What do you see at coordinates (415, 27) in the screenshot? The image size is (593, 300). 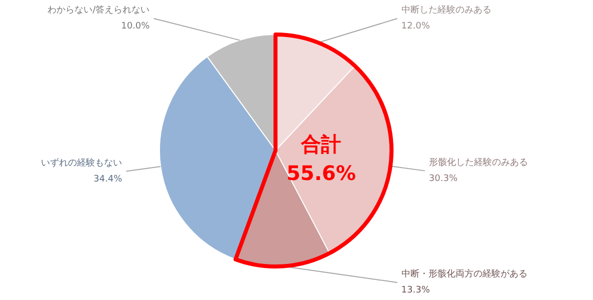 I see `data-label: 12.0%` at bounding box center [415, 27].